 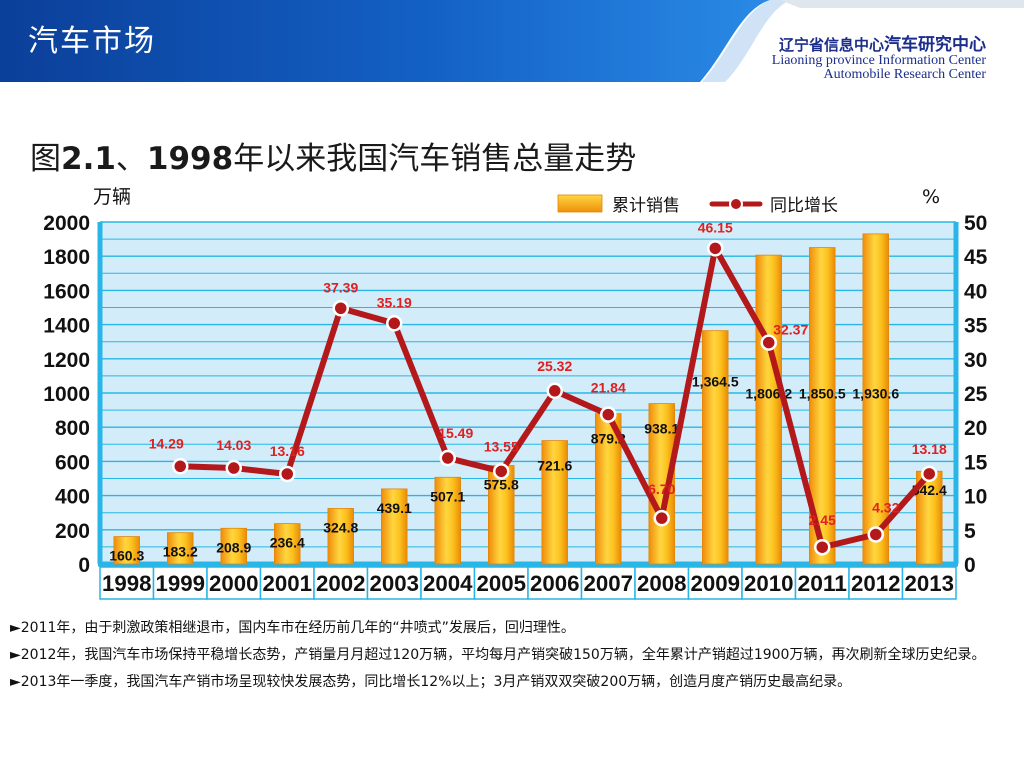 What do you see at coordinates (970, 531) in the screenshot?
I see `y-right-tick-label: 5` at bounding box center [970, 531].